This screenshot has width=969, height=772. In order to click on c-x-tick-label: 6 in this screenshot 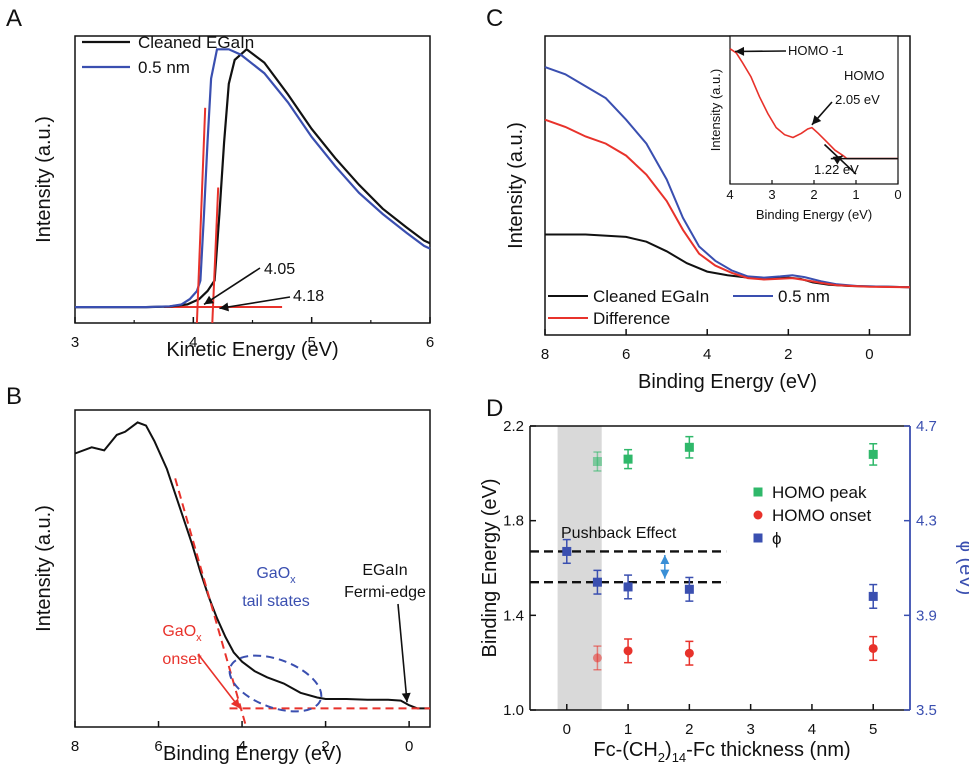, I will do `click(626, 354)`.